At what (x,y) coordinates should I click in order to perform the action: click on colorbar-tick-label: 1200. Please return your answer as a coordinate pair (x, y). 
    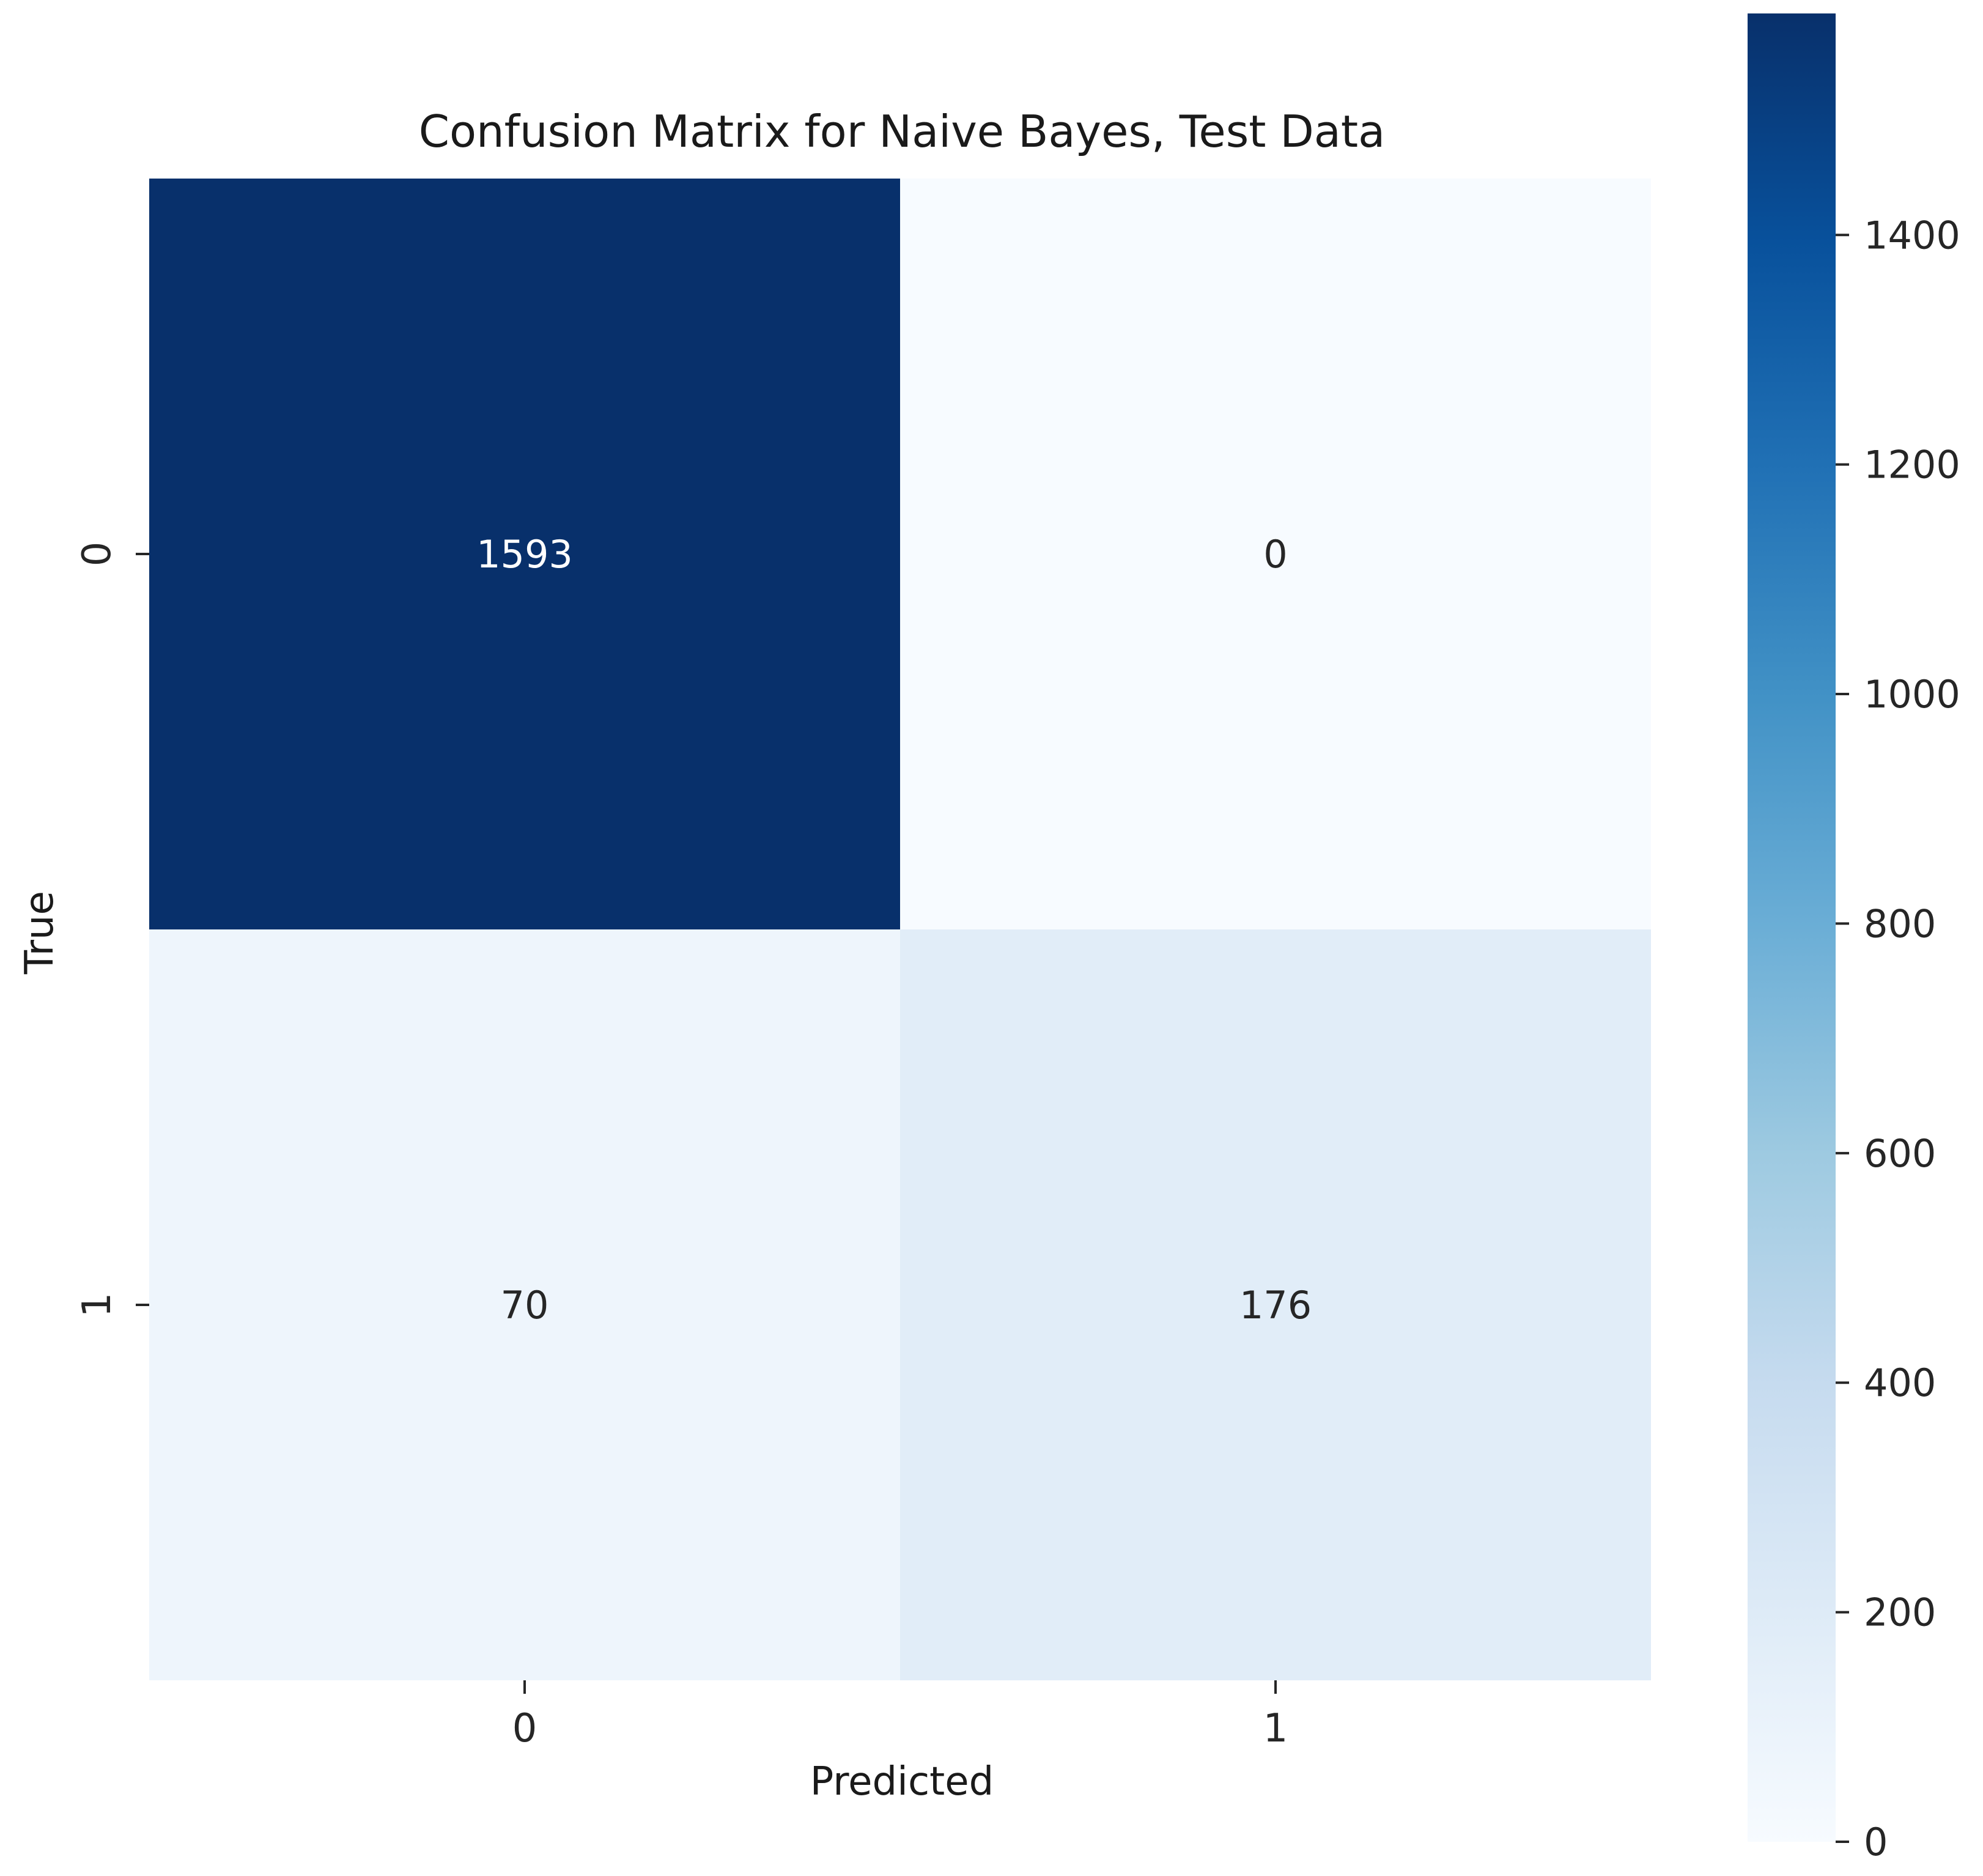
    Looking at the image, I should click on (1912, 465).